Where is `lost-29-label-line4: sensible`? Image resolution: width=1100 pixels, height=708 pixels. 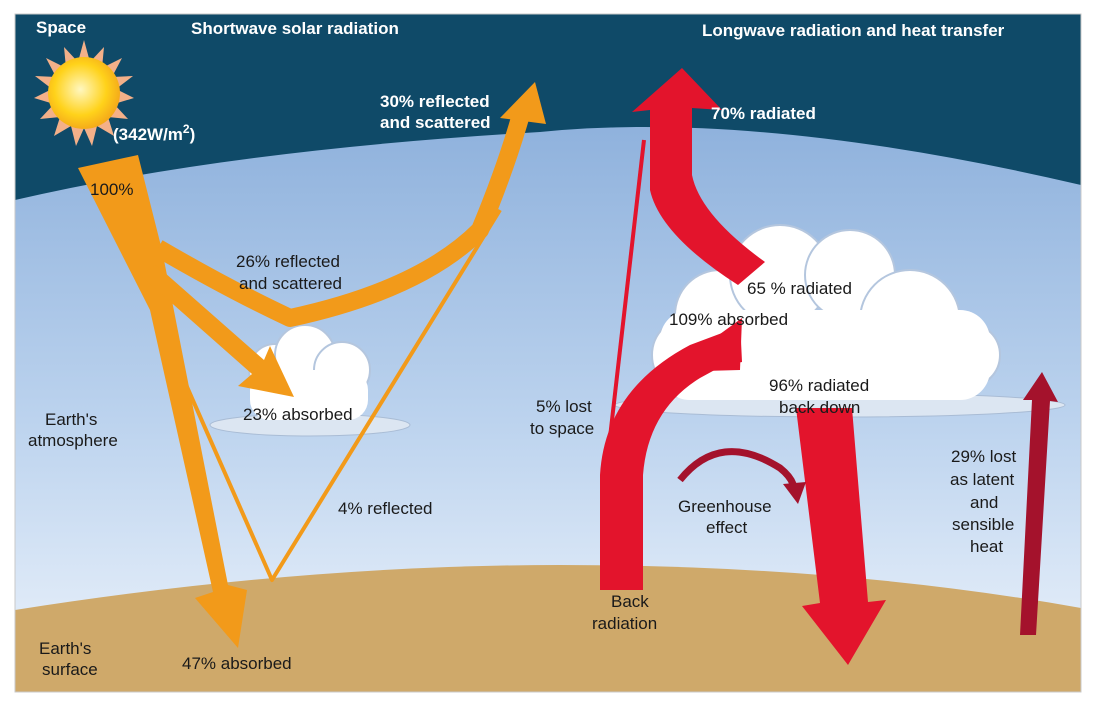
lost-29-label-line4: sensible is located at coordinates (983, 524).